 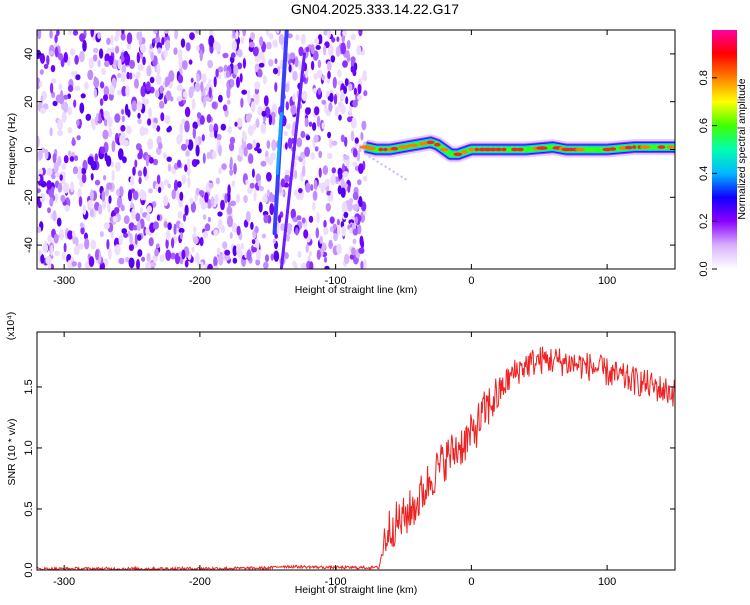 What do you see at coordinates (375, 9) in the screenshot?
I see `figure-title: GN04.2025.333.14.22.G17` at bounding box center [375, 9].